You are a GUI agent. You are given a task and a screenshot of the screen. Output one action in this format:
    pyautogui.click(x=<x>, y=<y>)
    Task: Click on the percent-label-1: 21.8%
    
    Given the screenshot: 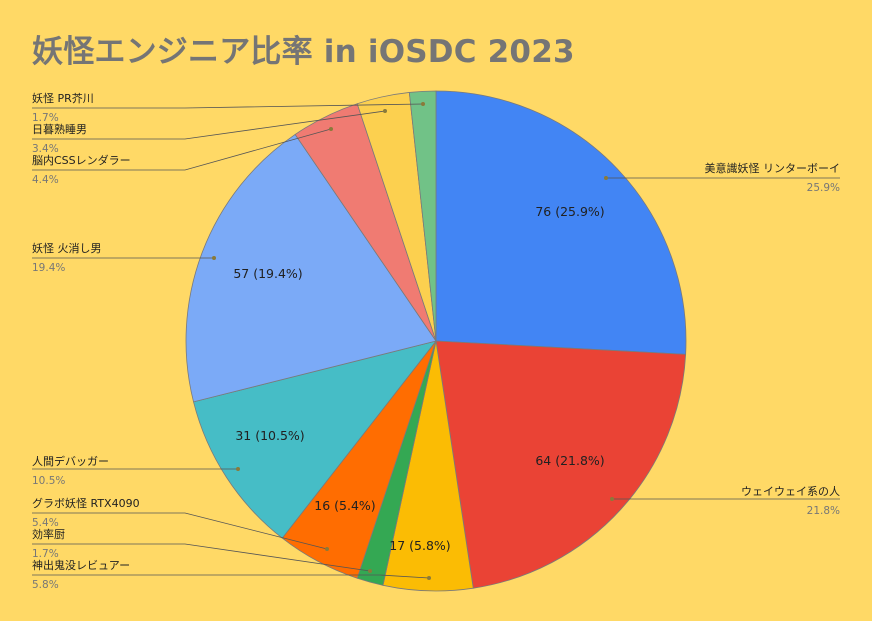 What is the action you would take?
    pyautogui.click(x=823, y=511)
    